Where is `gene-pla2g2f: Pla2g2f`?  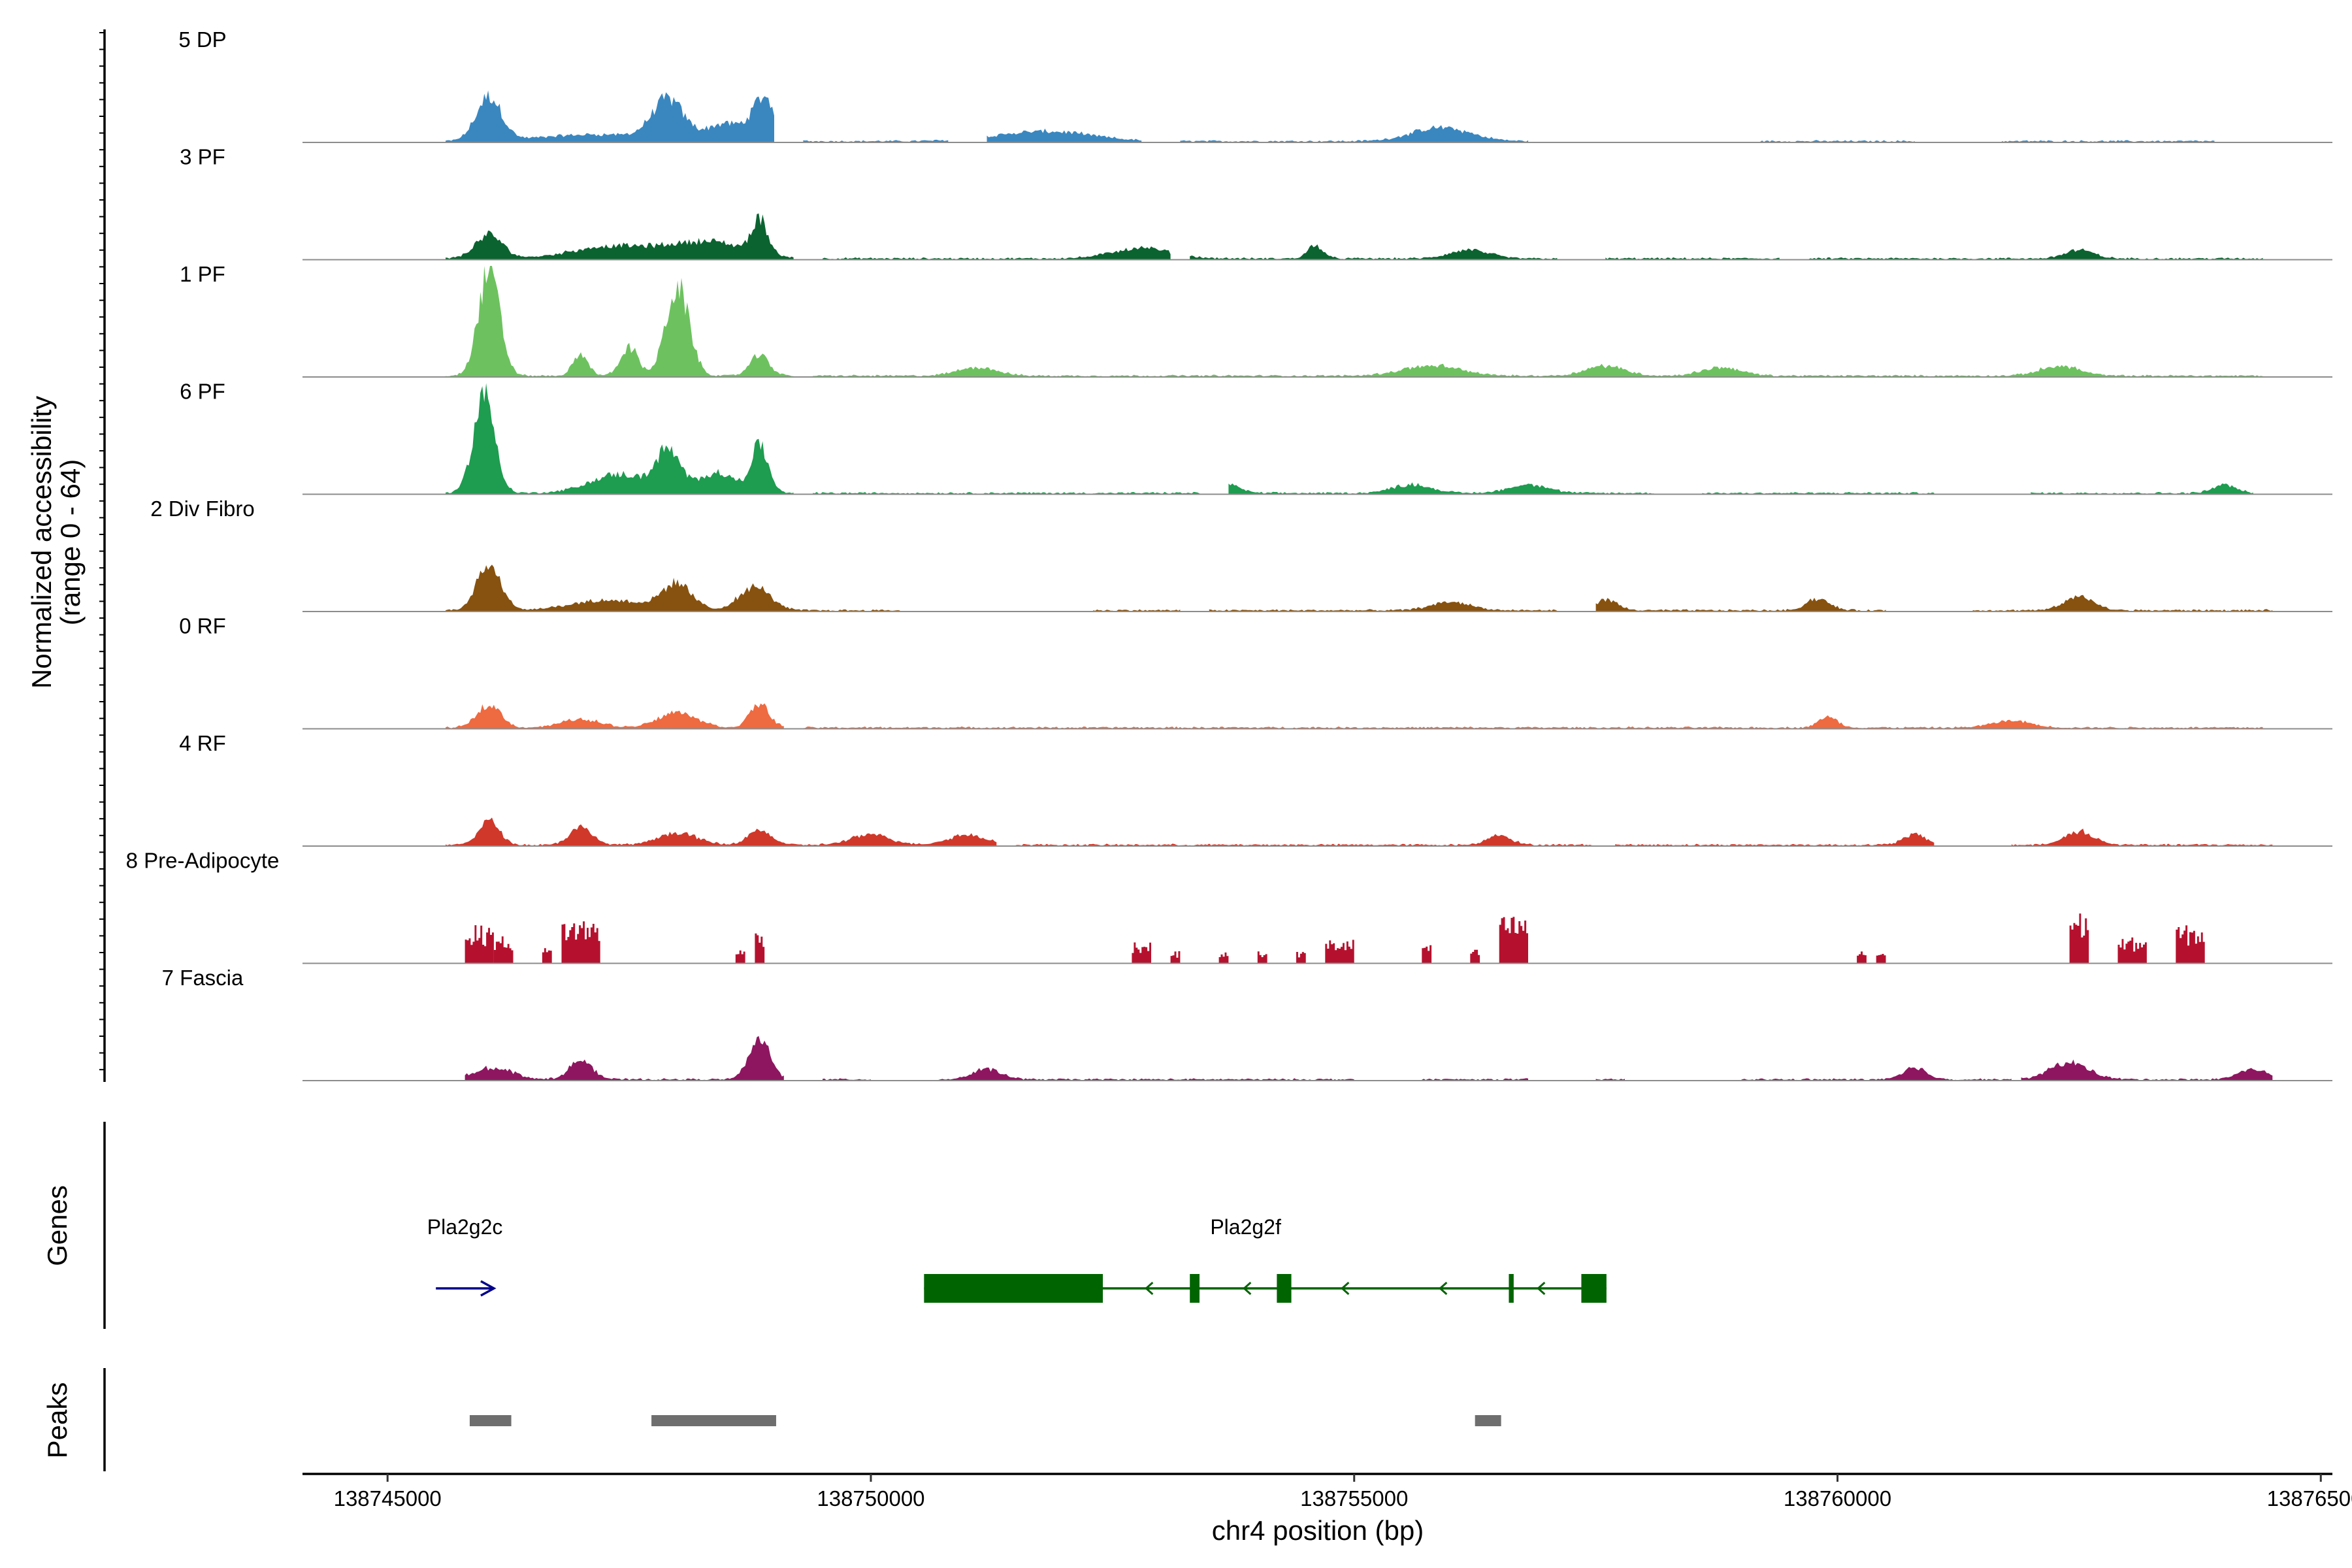
gene-pla2g2f: Pla2g2f is located at coordinates (1265, 1259).